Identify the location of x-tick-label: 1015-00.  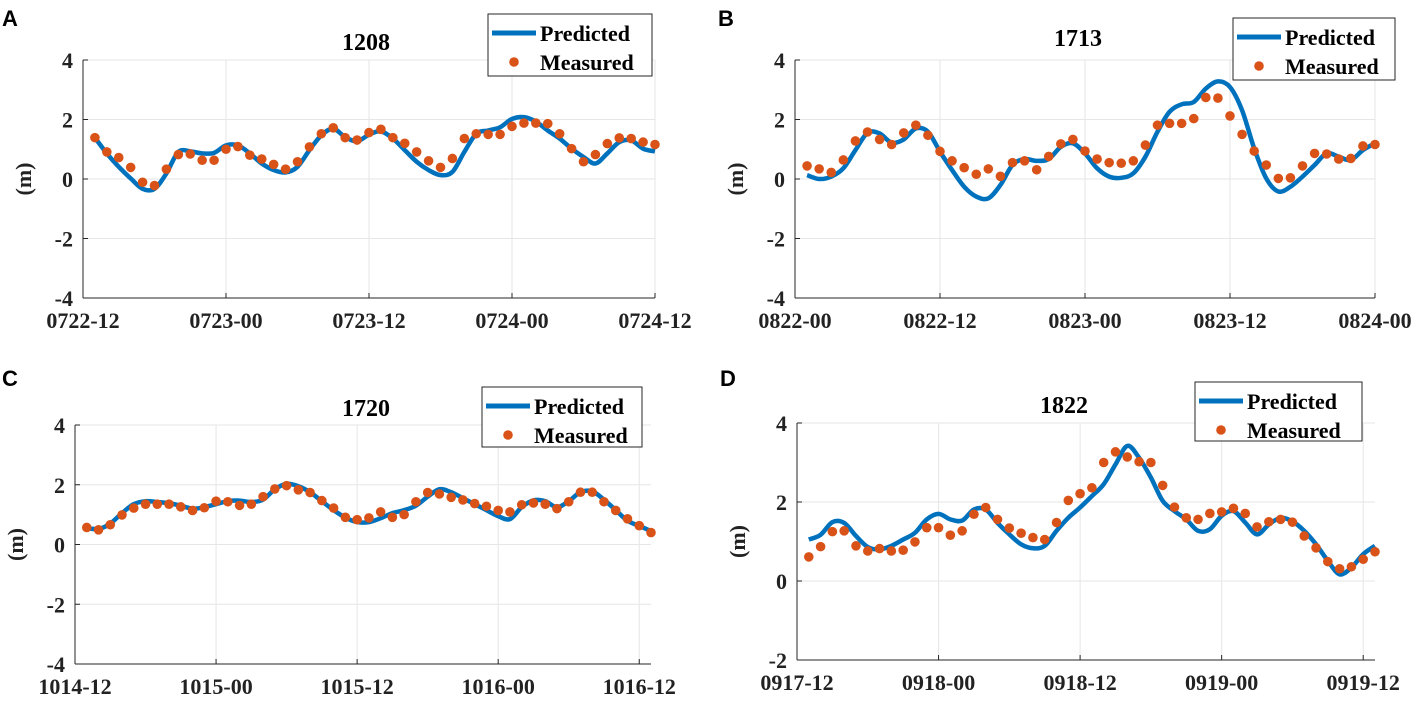
(215, 686).